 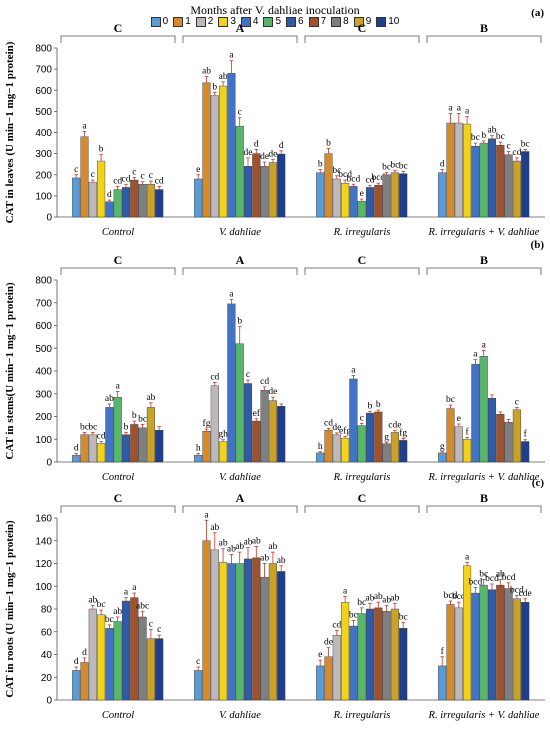 What do you see at coordinates (492, 579) in the screenshot?
I see `significance-letter: bcd` at bounding box center [492, 579].